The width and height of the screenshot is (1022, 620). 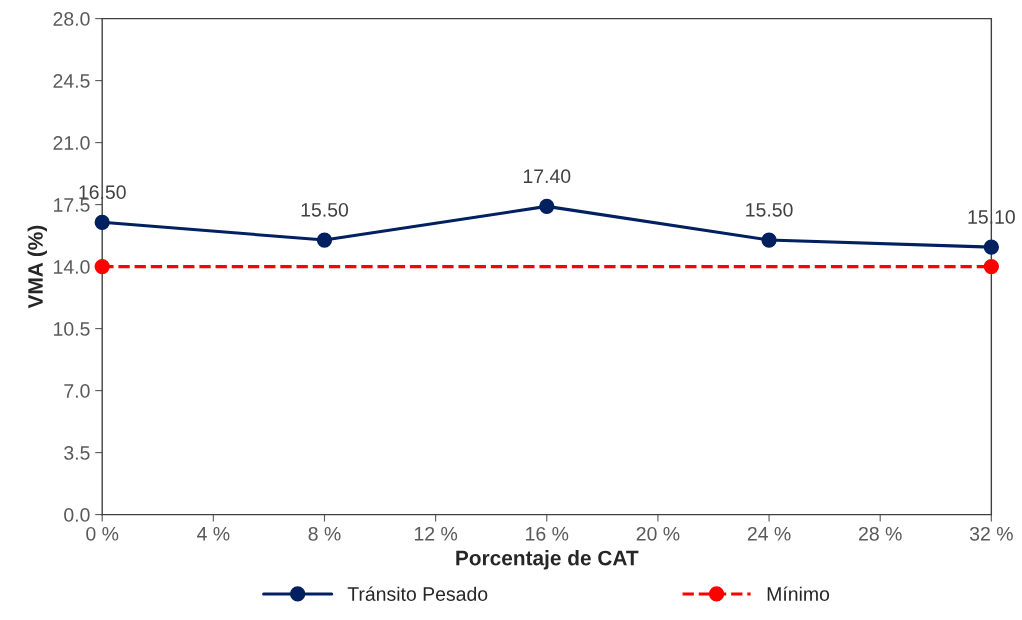 What do you see at coordinates (991, 533) in the screenshot?
I see `x-tick-label: 32 %` at bounding box center [991, 533].